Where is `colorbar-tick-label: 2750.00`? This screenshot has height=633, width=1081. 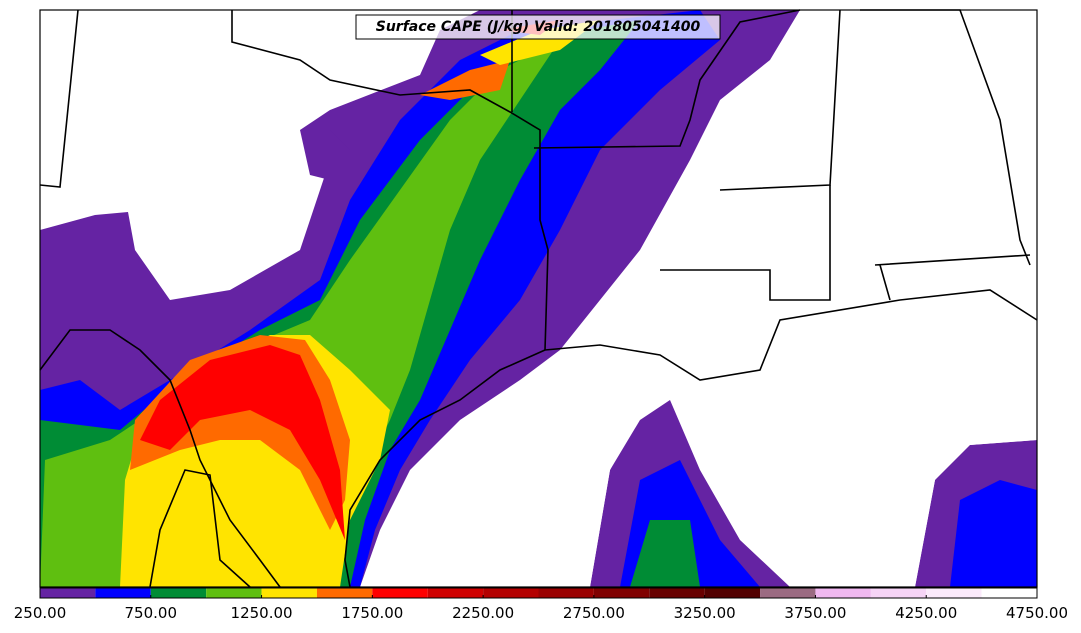 colorbar-tick-label: 2750.00 is located at coordinates (594, 613).